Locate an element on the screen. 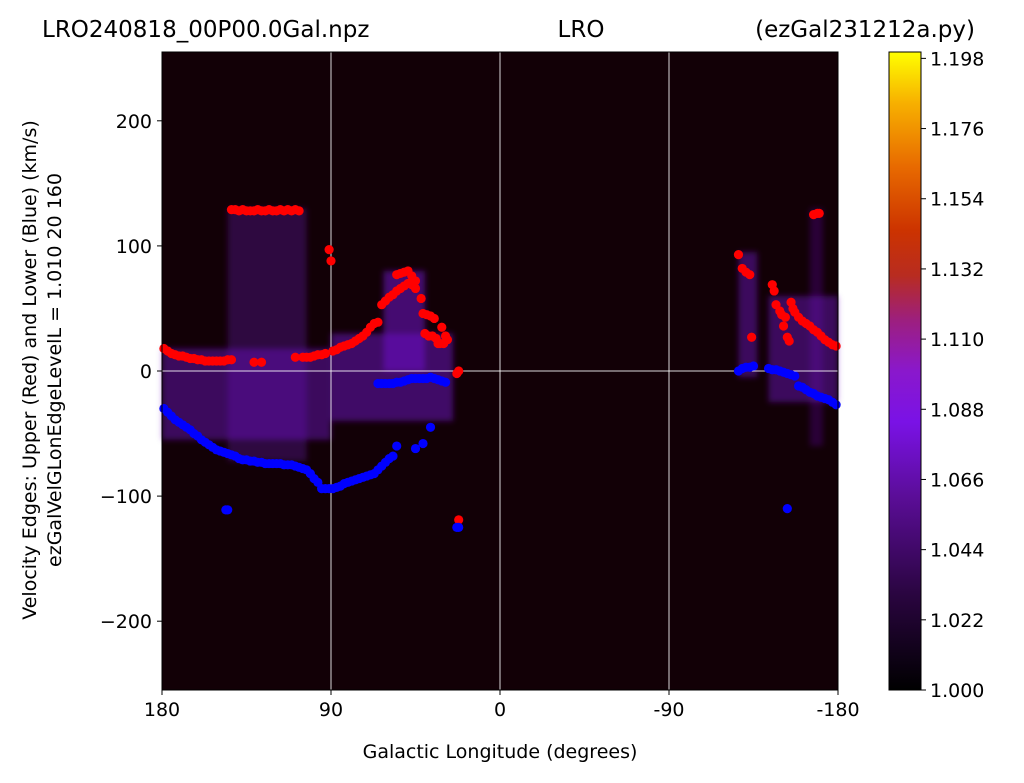 The height and width of the screenshot is (783, 1024). colorbar-tick-label-6: 1.132 is located at coordinates (957, 270).